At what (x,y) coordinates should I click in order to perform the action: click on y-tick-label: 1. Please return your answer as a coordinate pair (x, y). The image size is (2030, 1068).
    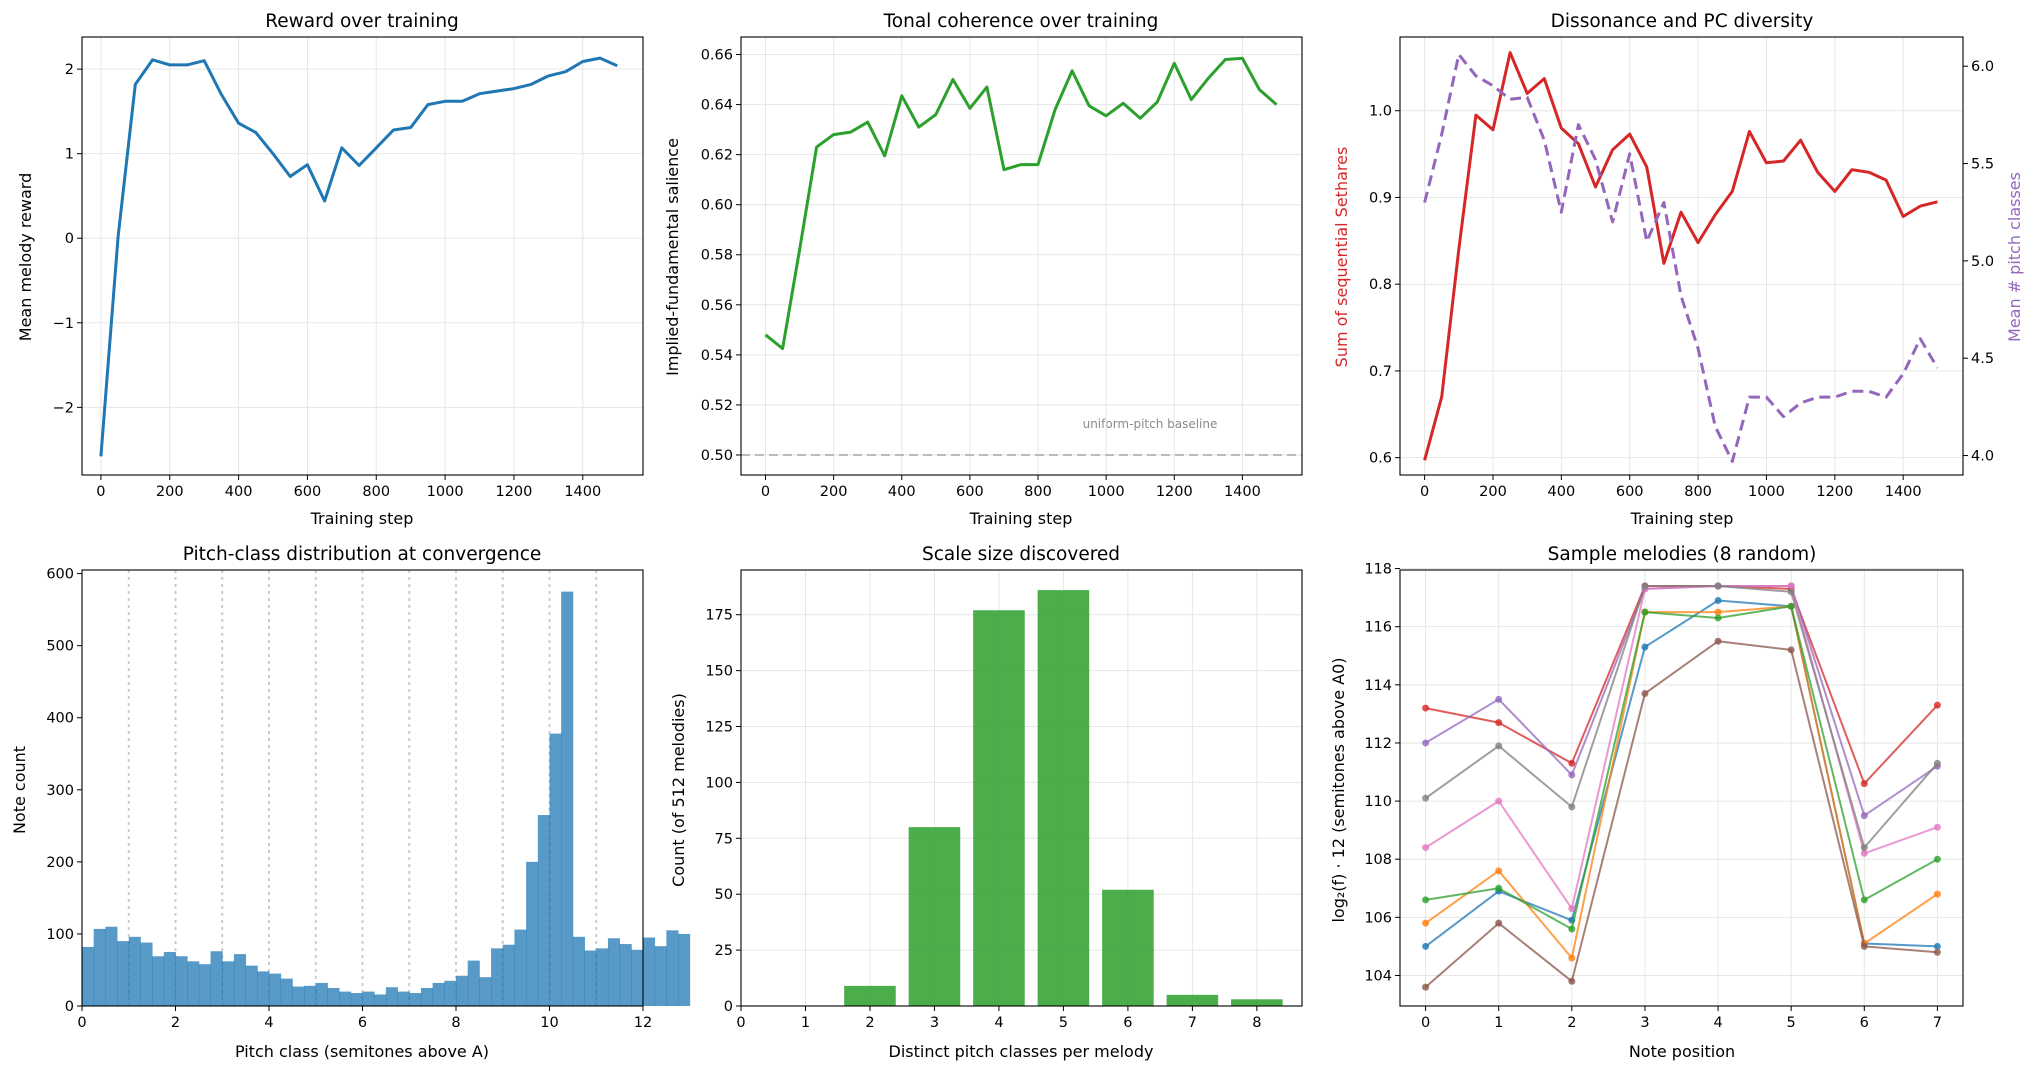
    Looking at the image, I should click on (69, 155).